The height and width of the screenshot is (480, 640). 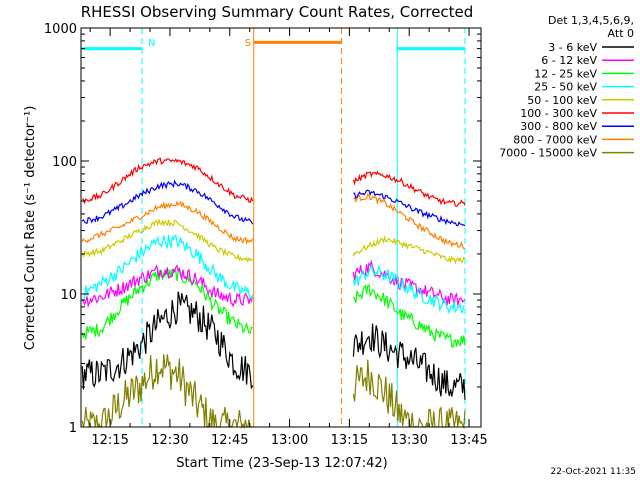 What do you see at coordinates (109, 440) in the screenshot?
I see `x-tick-label: 12:15` at bounding box center [109, 440].